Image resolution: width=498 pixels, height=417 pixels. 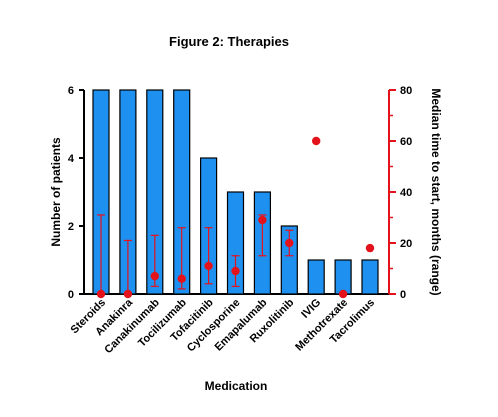 What do you see at coordinates (370, 248) in the screenshot?
I see `median-marker-tacrolimus` at bounding box center [370, 248].